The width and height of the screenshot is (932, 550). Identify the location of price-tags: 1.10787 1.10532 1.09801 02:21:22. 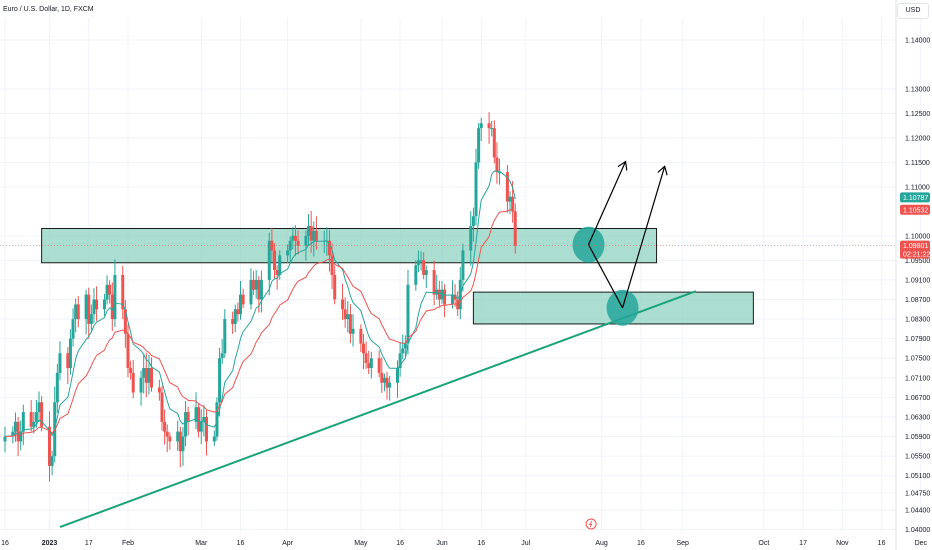
(915, 225).